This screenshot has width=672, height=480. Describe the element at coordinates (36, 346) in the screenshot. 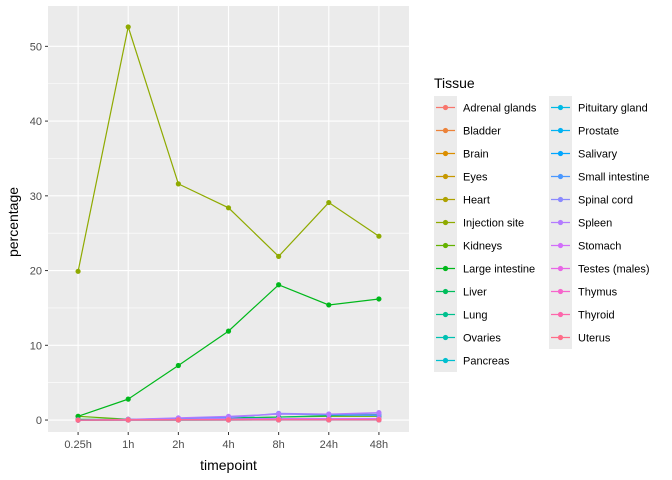

I see `y-tick-label: 10` at that location.